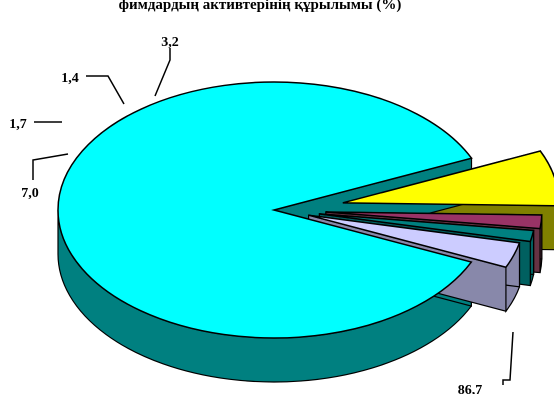  What do you see at coordinates (30, 193) in the screenshot?
I see `data-label-1: 7,0` at bounding box center [30, 193].